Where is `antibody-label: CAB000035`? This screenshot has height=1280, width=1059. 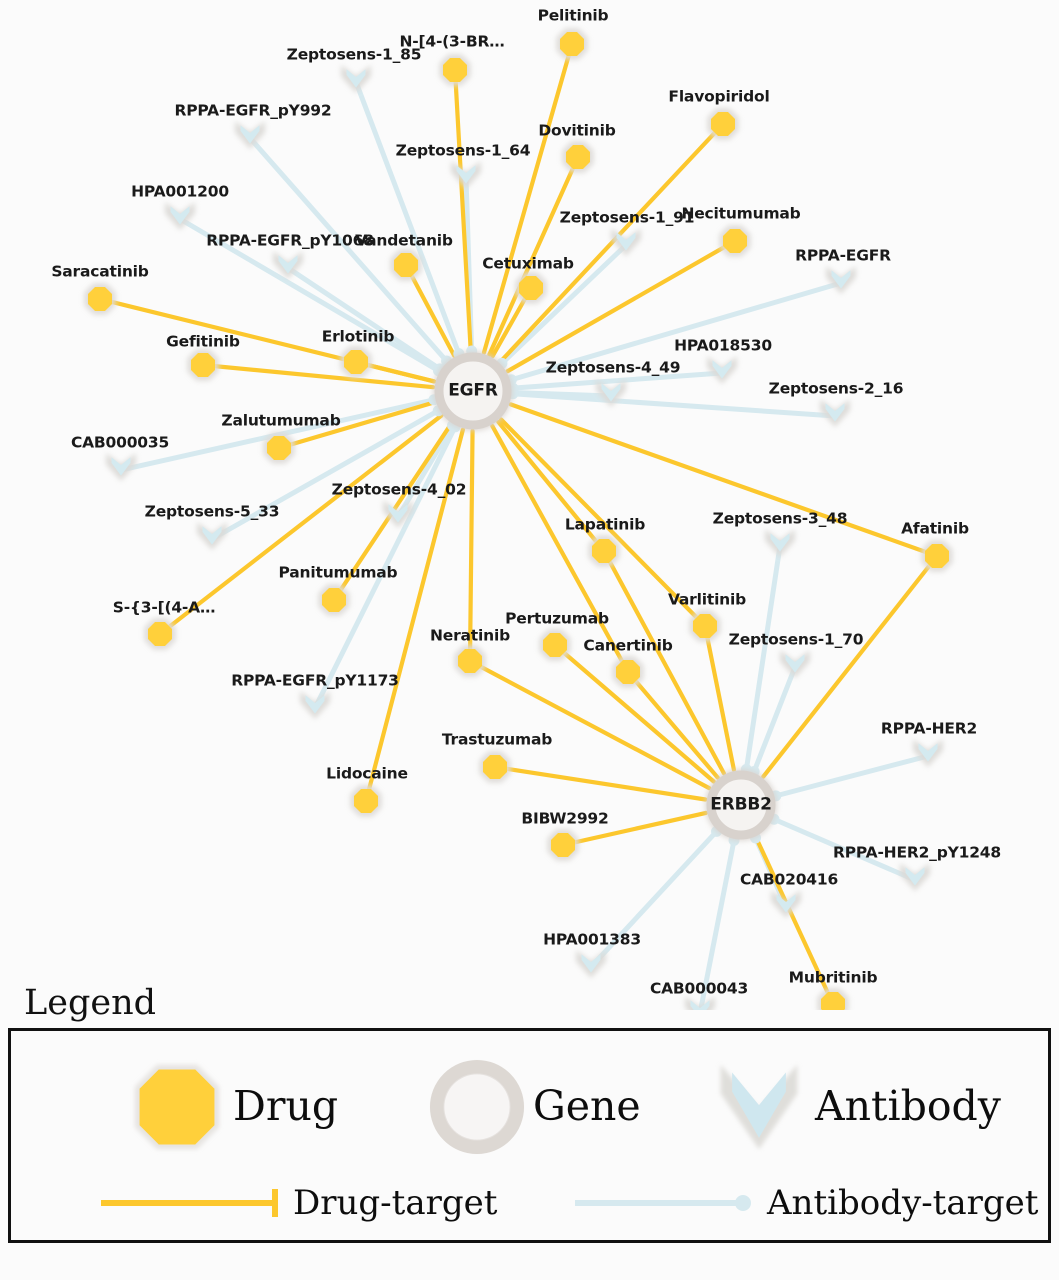 antibody-label: CAB000035 is located at coordinates (120, 442).